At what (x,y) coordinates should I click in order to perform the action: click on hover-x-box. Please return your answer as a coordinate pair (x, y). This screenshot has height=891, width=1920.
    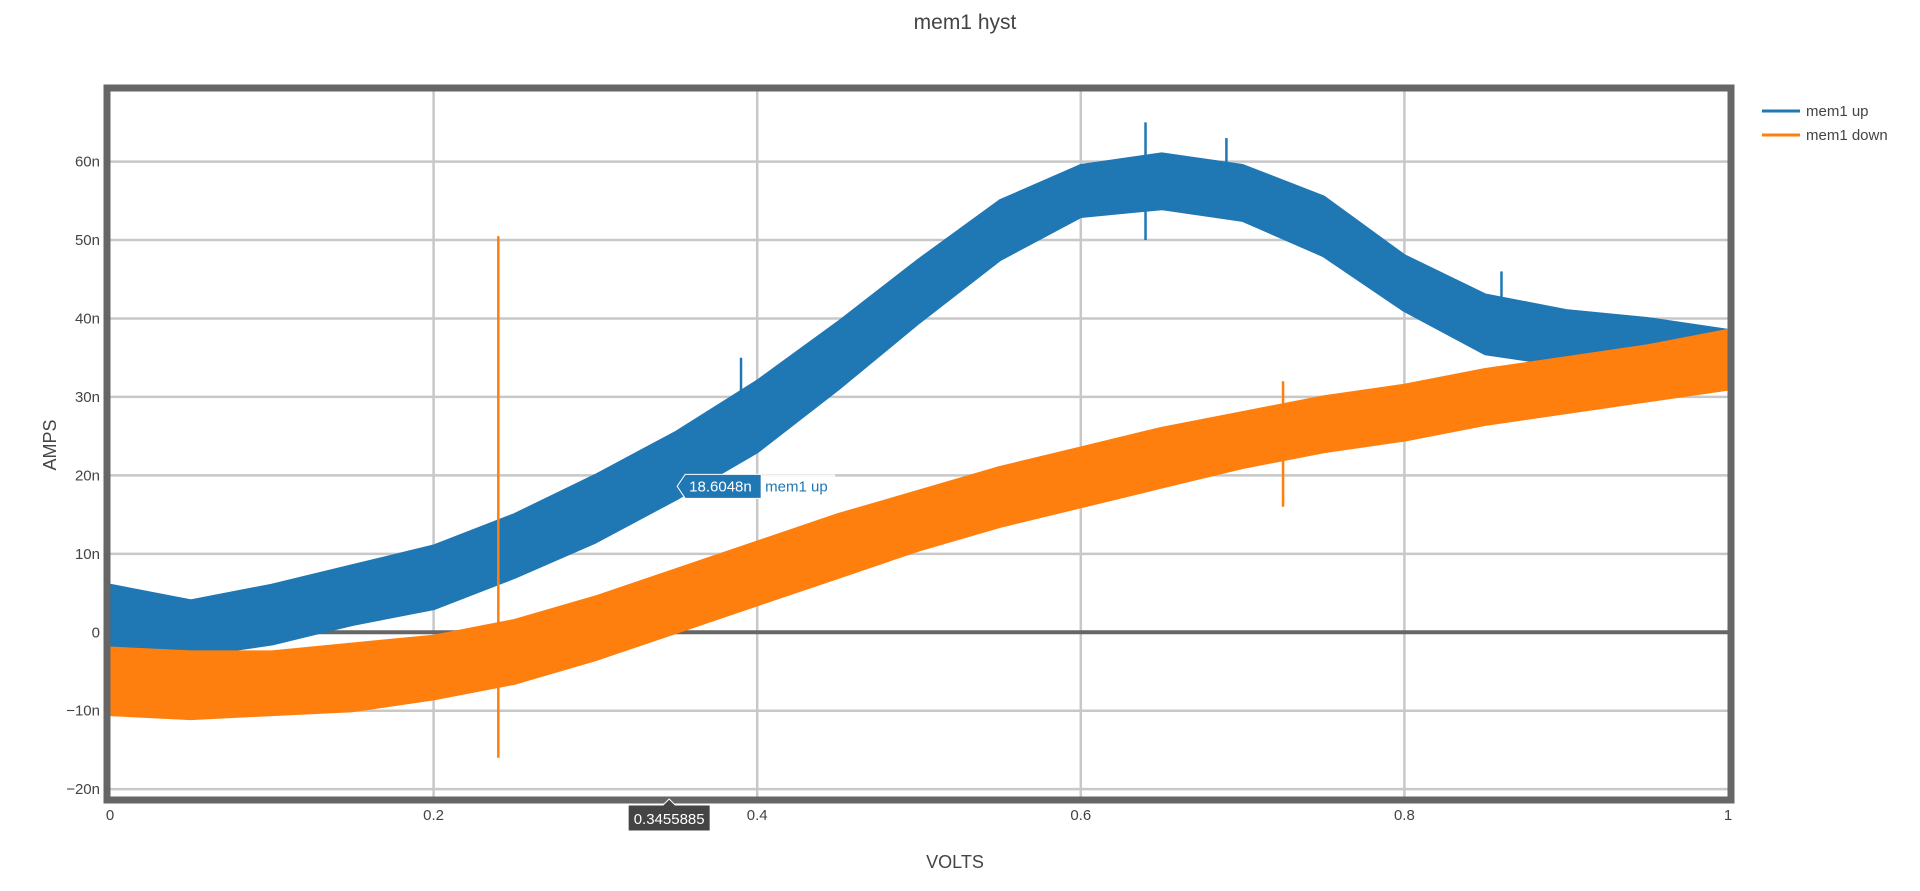
    Looking at the image, I should click on (669, 815).